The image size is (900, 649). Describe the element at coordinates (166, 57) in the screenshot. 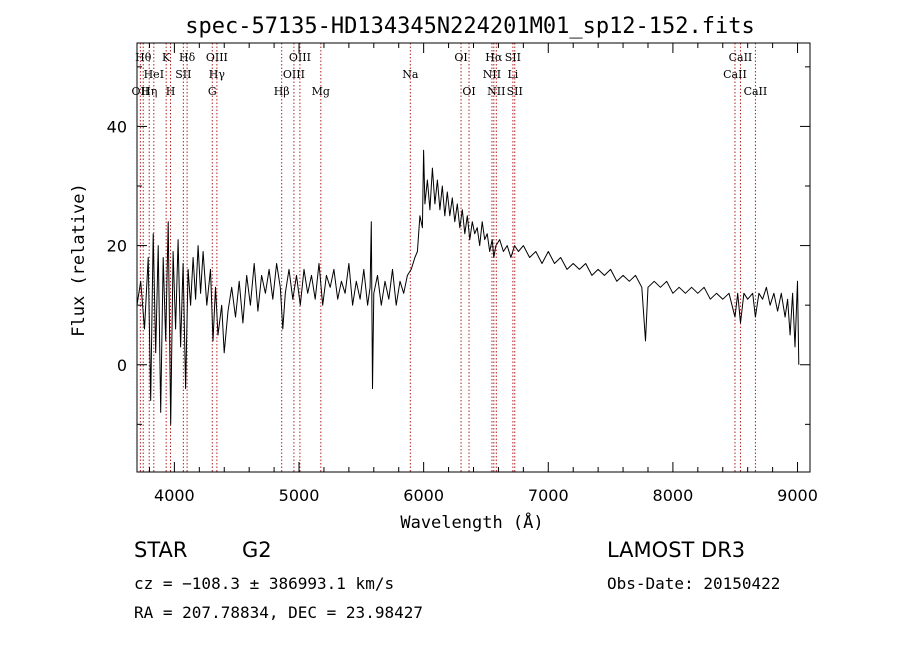

I see `line-label-K: K` at that location.